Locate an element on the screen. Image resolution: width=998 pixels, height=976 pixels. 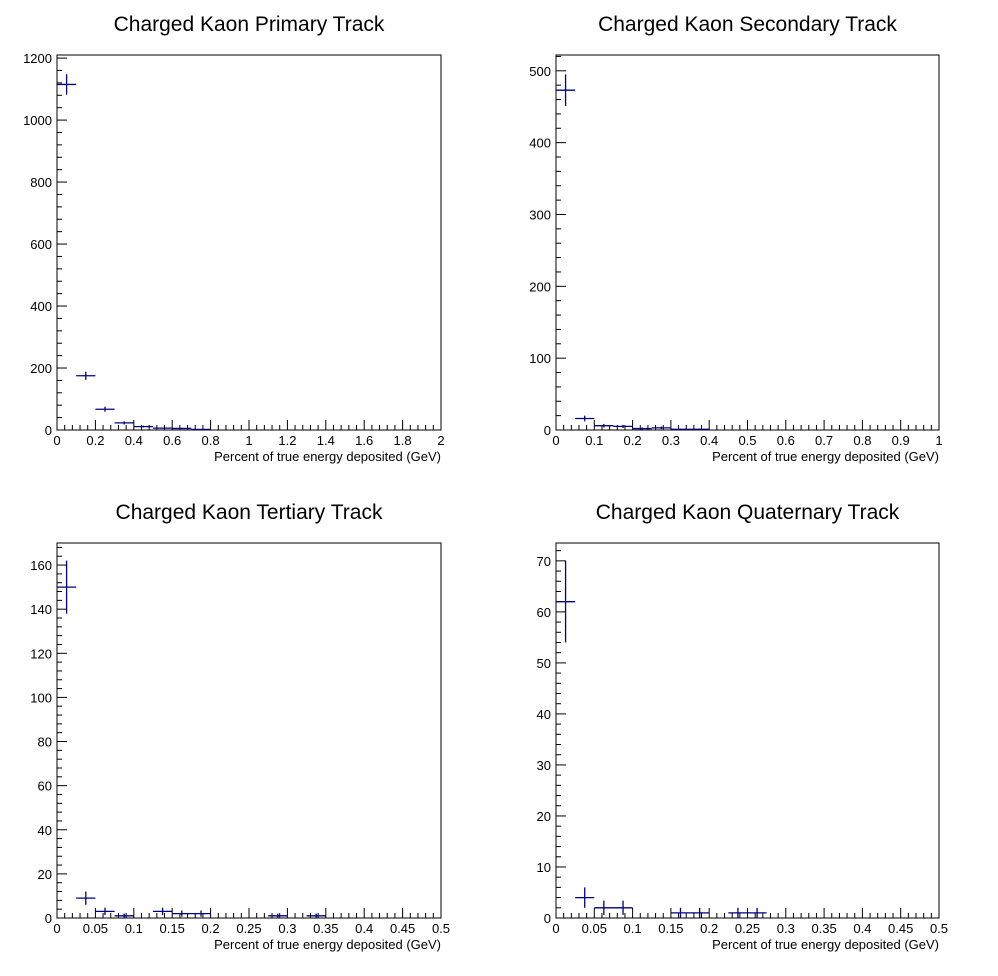
y-tick-label: 160 is located at coordinates (41, 565).